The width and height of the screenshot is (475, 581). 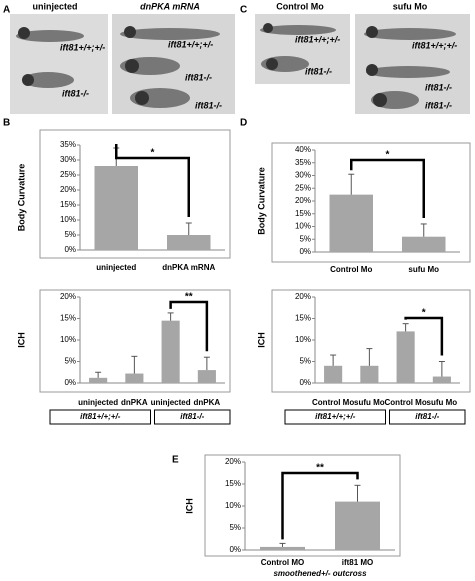 I want to click on photo-c-left, so click(x=302, y=49).